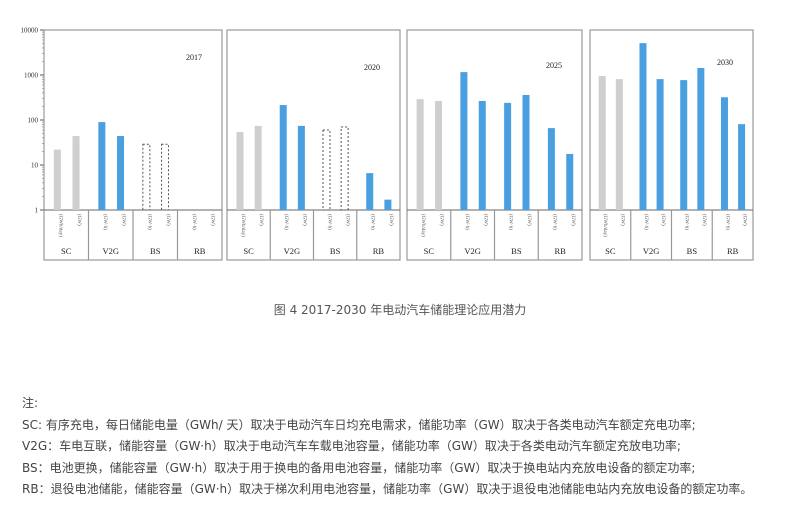  What do you see at coordinates (31, 76) in the screenshot?
I see `y-tick-label: 1000` at bounding box center [31, 76].